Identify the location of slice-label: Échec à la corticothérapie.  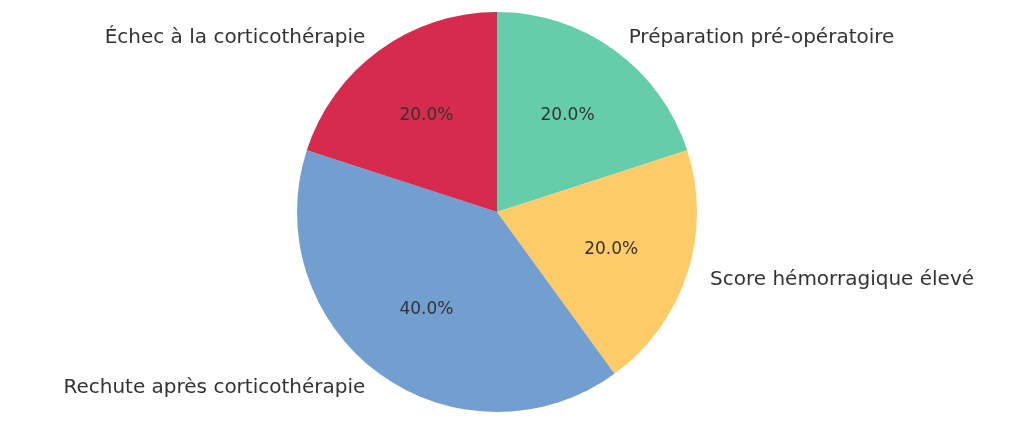
(235, 36).